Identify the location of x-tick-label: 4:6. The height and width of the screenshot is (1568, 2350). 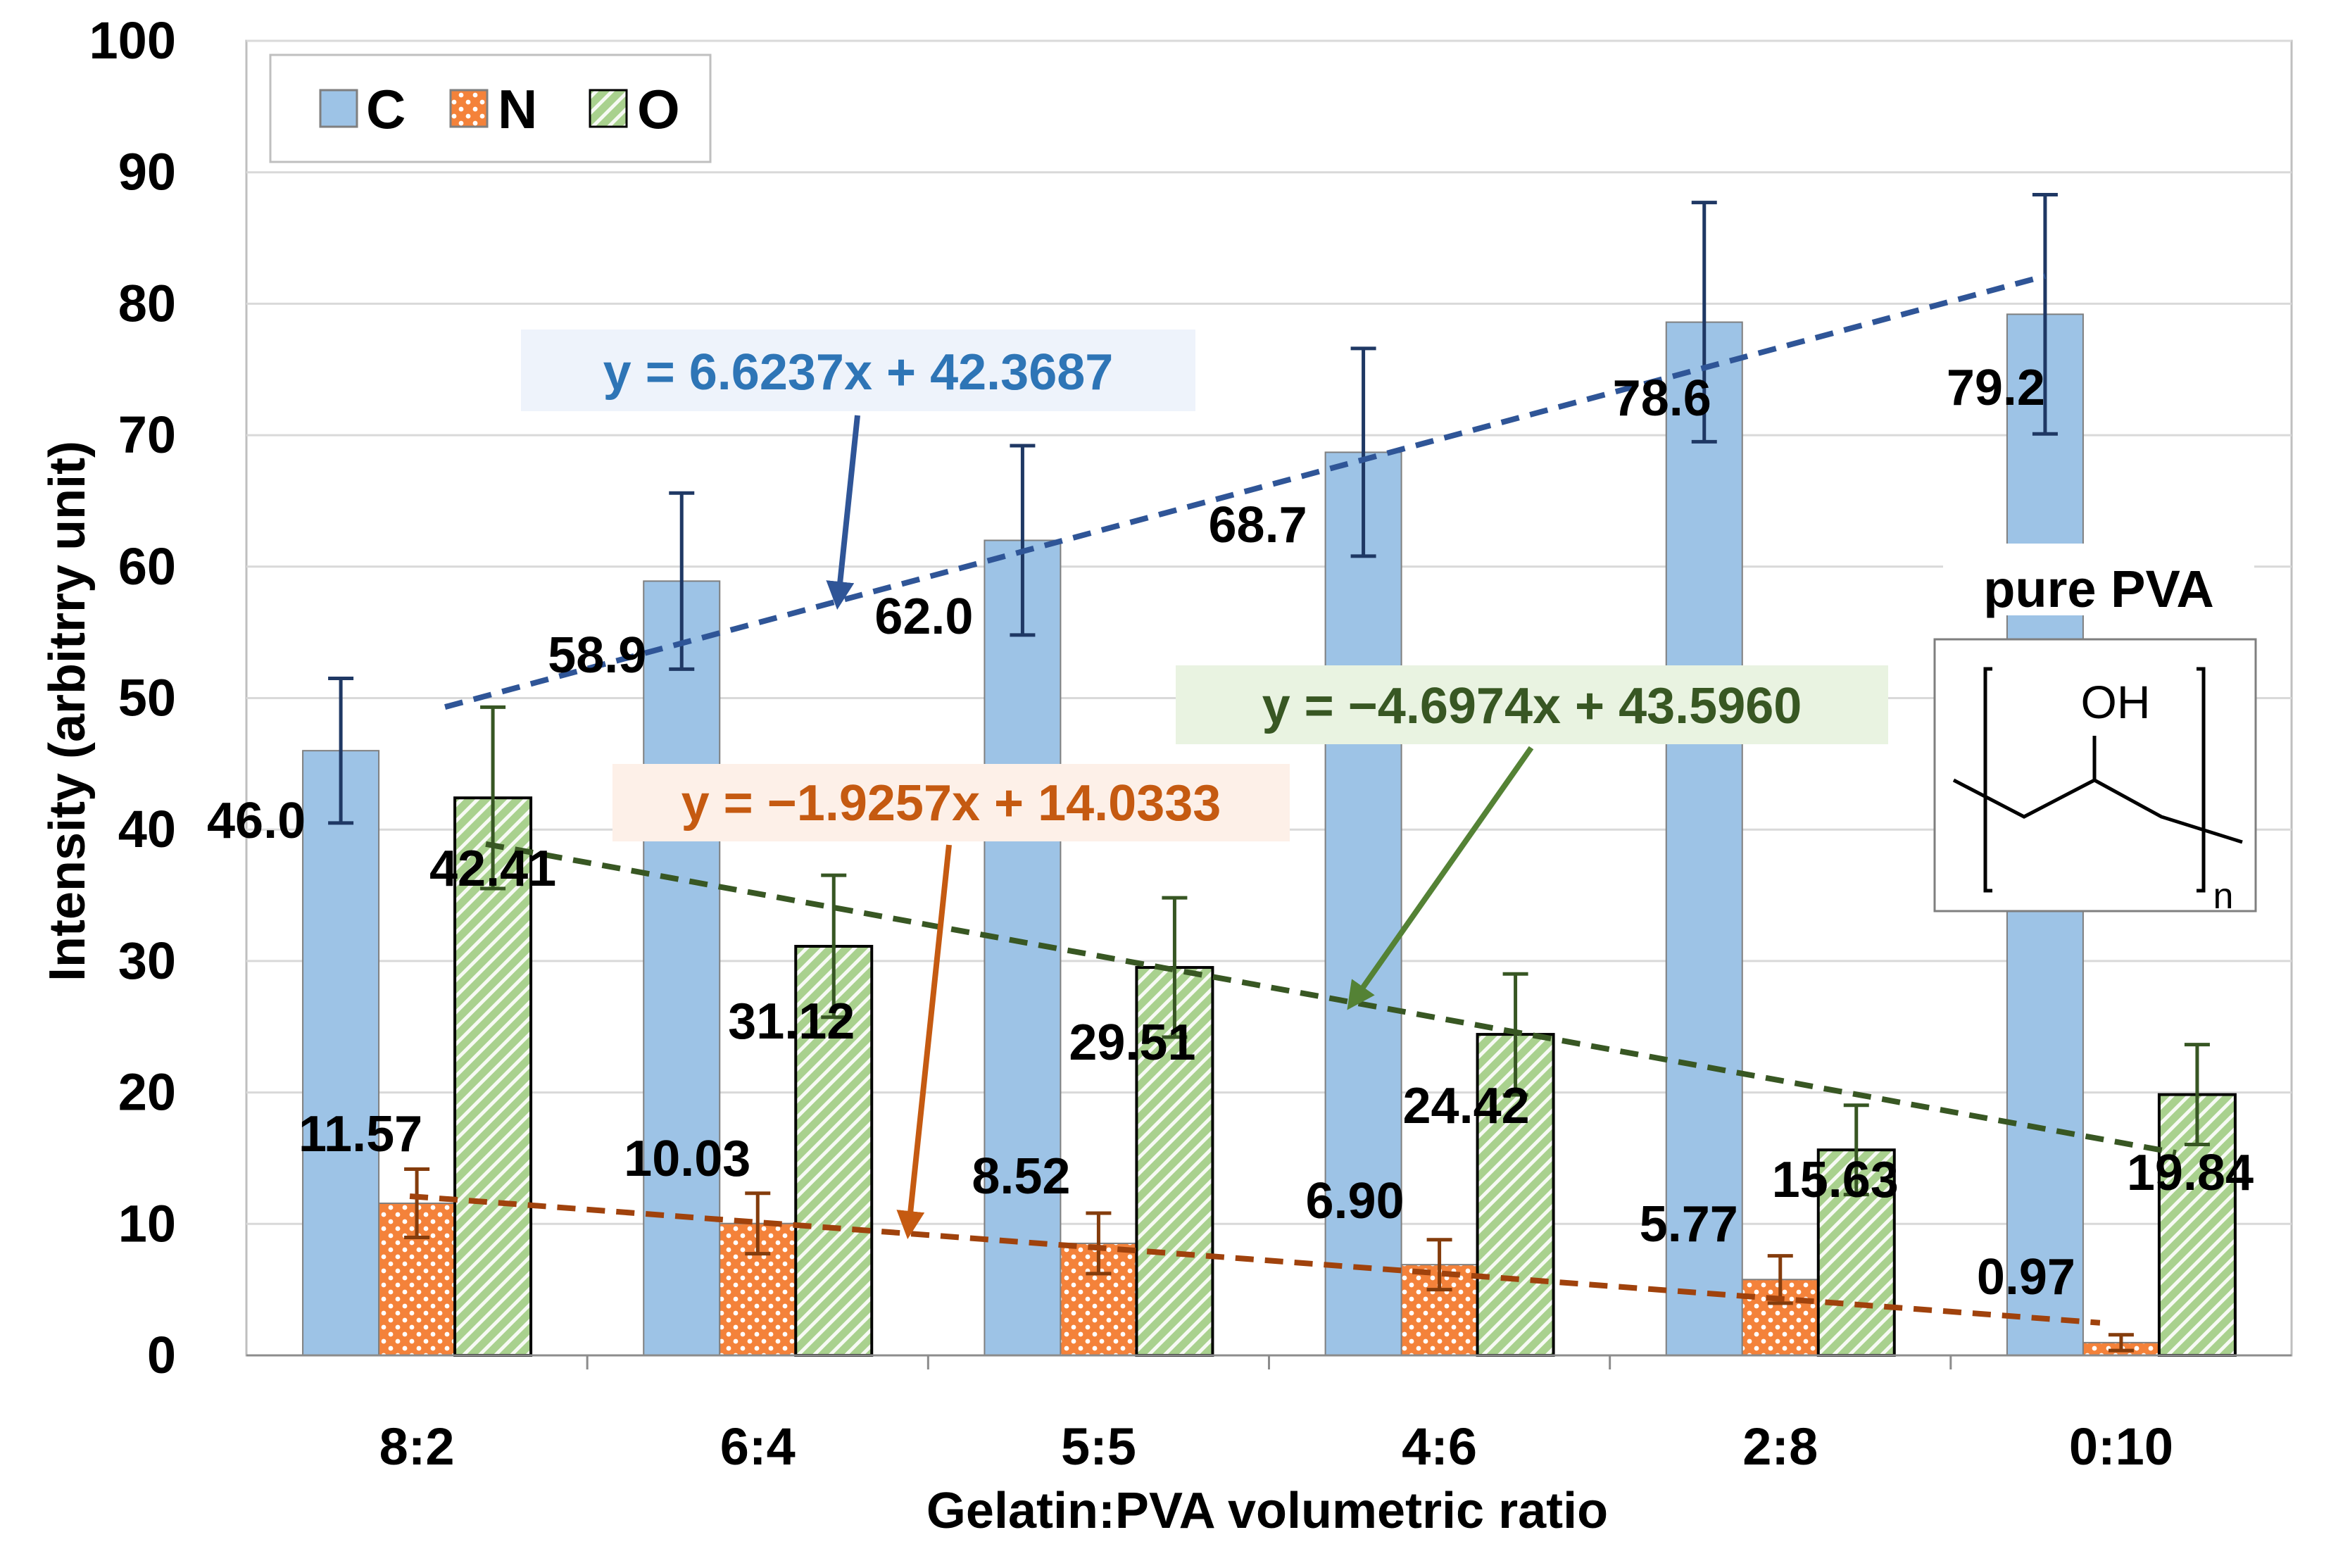
(1439, 1446).